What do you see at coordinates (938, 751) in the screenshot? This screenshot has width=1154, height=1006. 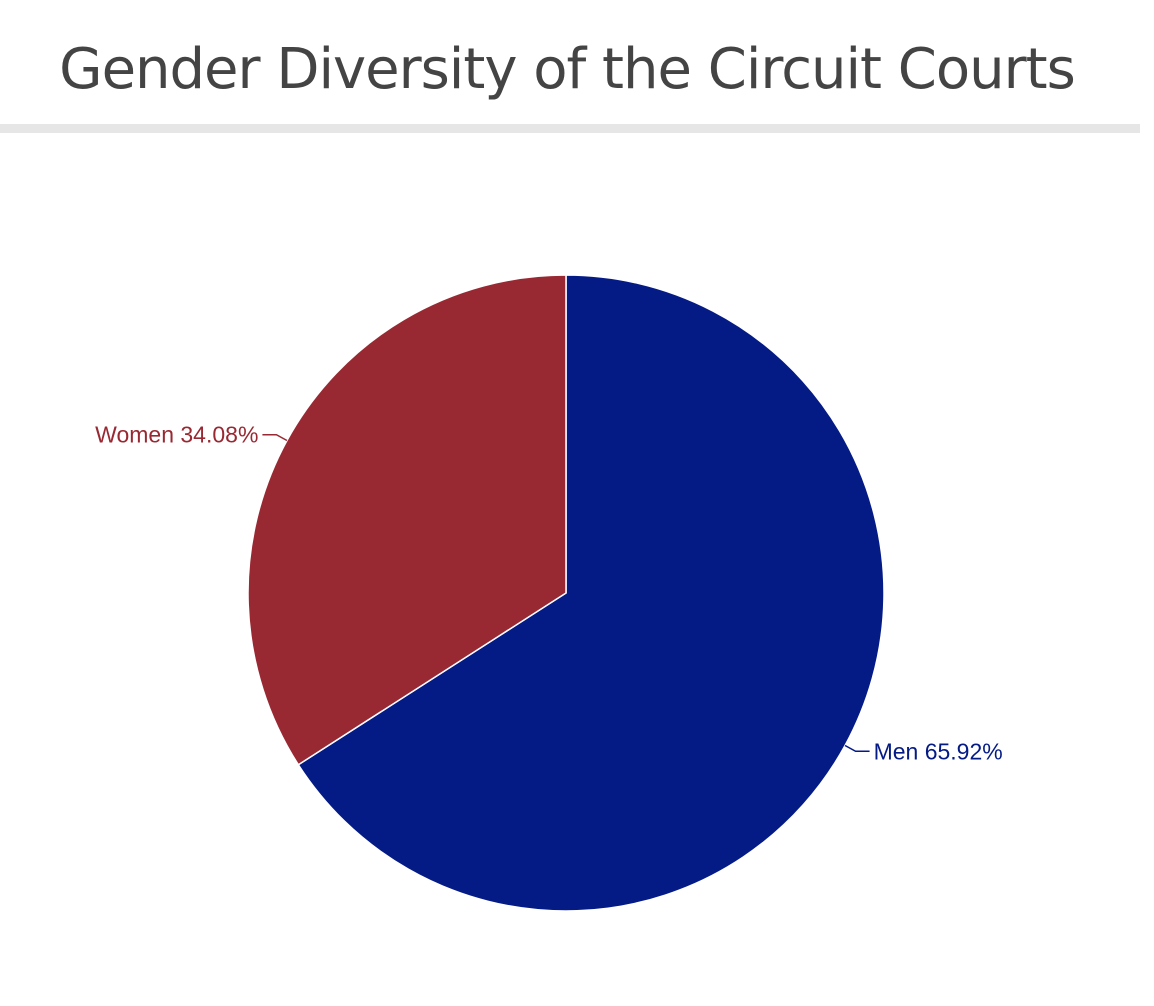 I see `slice-label-men: Men 65.92%` at bounding box center [938, 751].